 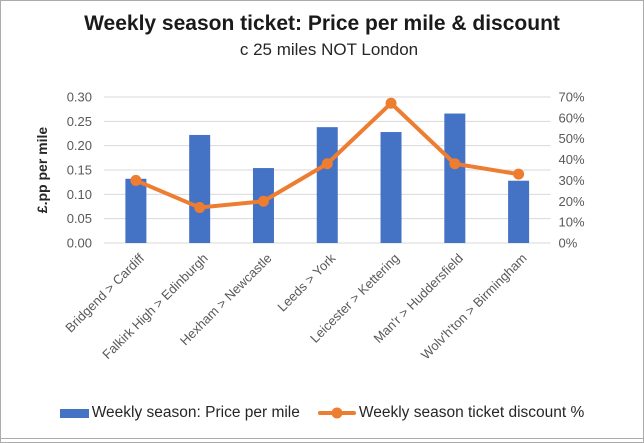 I want to click on legend-item-price-per-mile: Weekly season: Price per mile, so click(x=179, y=413).